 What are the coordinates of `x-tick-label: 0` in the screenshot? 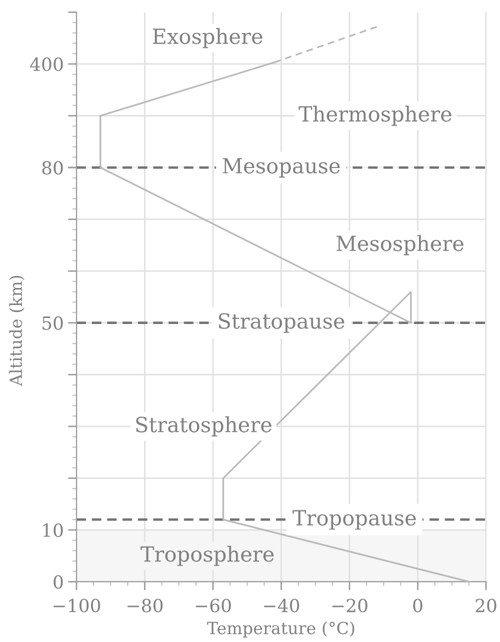 It's located at (417, 605).